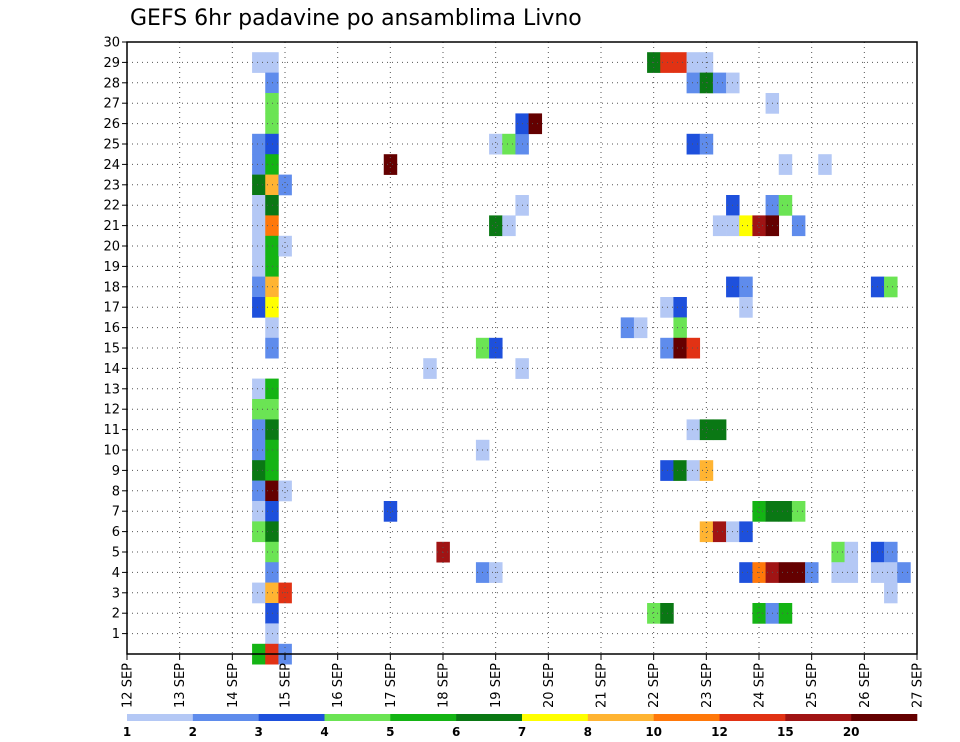  What do you see at coordinates (654, 685) in the screenshot?
I see `x-tick-label: 22 SEP` at bounding box center [654, 685].